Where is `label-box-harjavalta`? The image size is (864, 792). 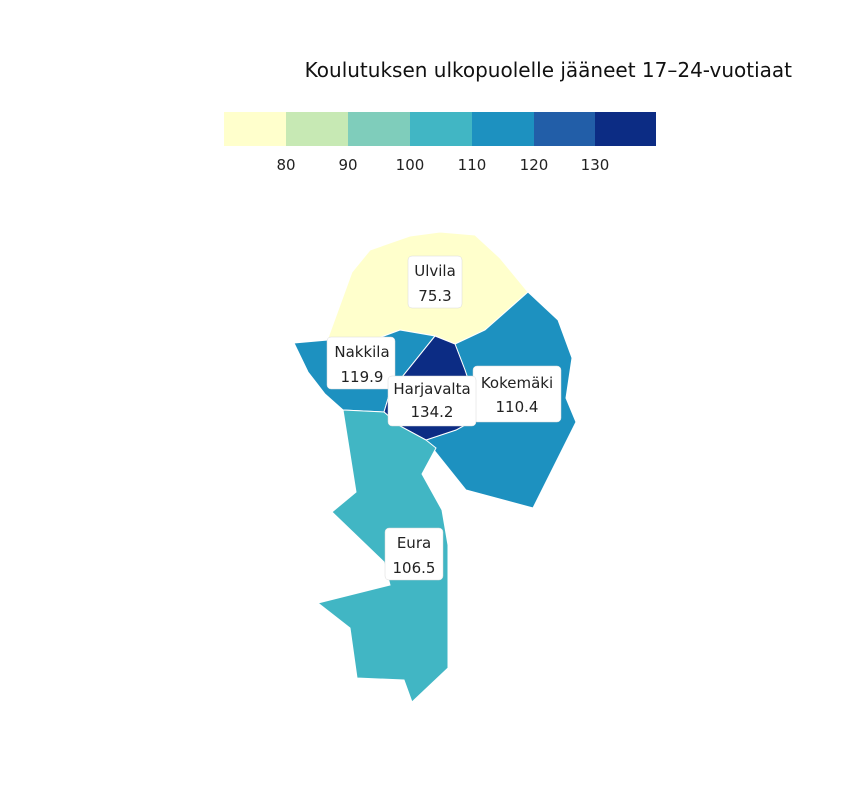
label-box-harjavalta is located at coordinates (432, 401).